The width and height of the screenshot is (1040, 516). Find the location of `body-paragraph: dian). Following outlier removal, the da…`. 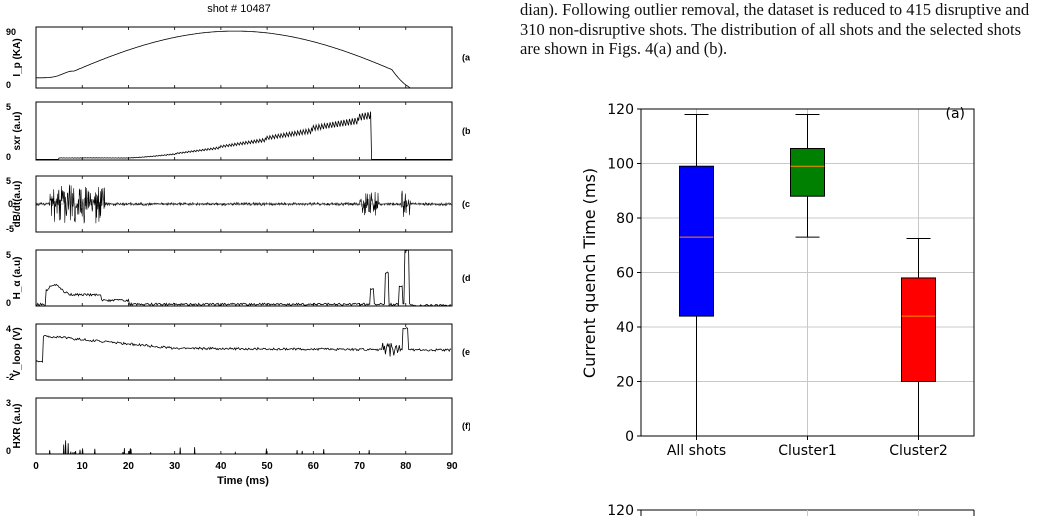

body-paragraph: dian). Following outlier removal, the da… is located at coordinates (775, 29).